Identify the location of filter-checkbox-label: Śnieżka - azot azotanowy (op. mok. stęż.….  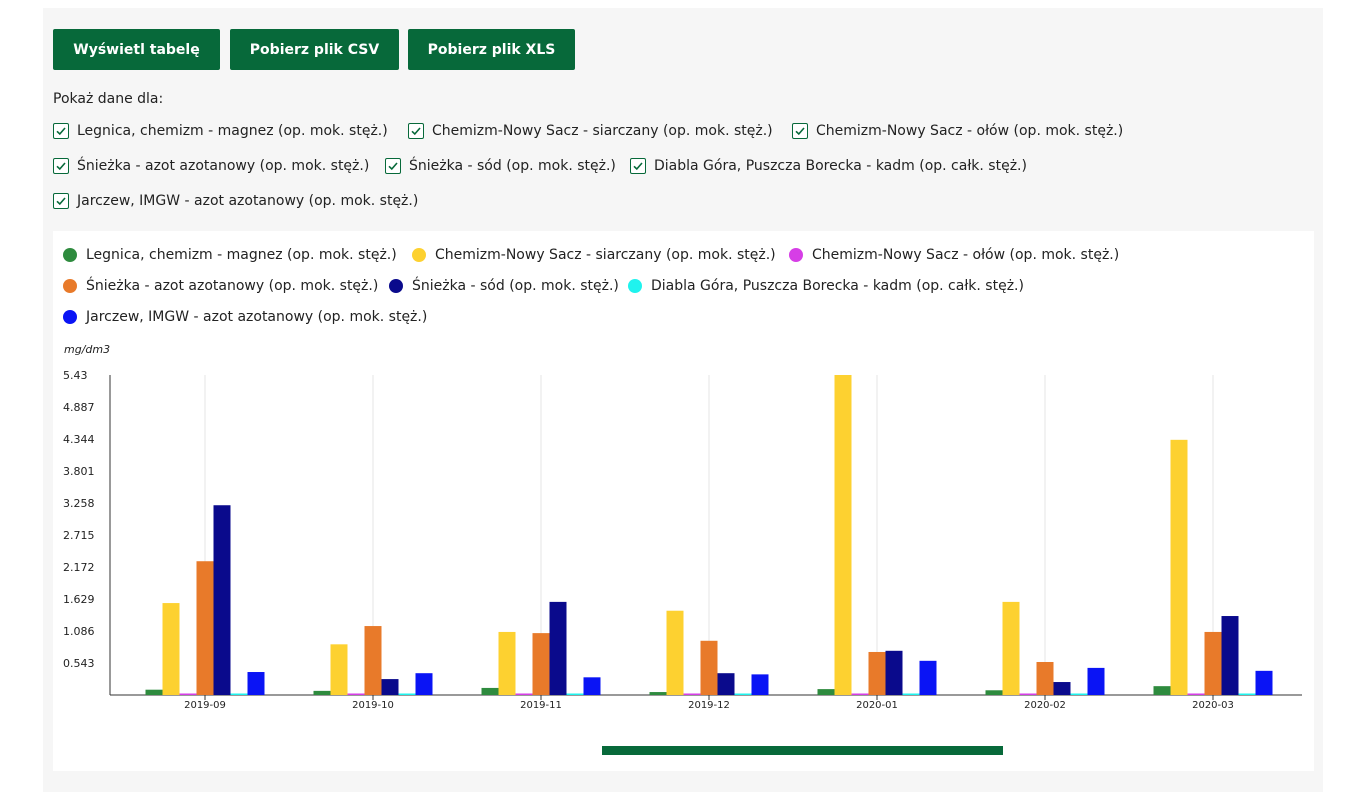
(223, 166).